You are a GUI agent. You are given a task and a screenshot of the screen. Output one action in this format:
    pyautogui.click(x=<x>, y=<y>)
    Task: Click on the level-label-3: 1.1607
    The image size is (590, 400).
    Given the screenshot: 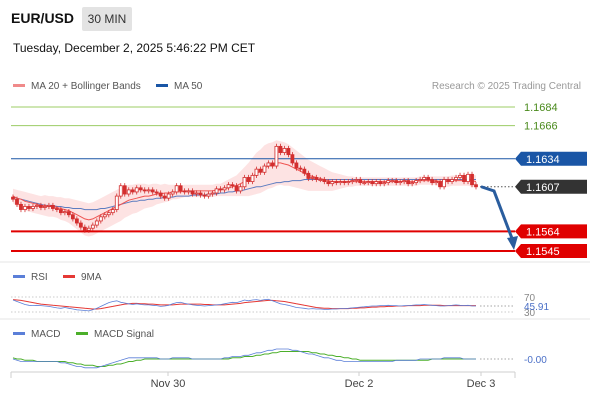 What is the action you would take?
    pyautogui.click(x=543, y=188)
    